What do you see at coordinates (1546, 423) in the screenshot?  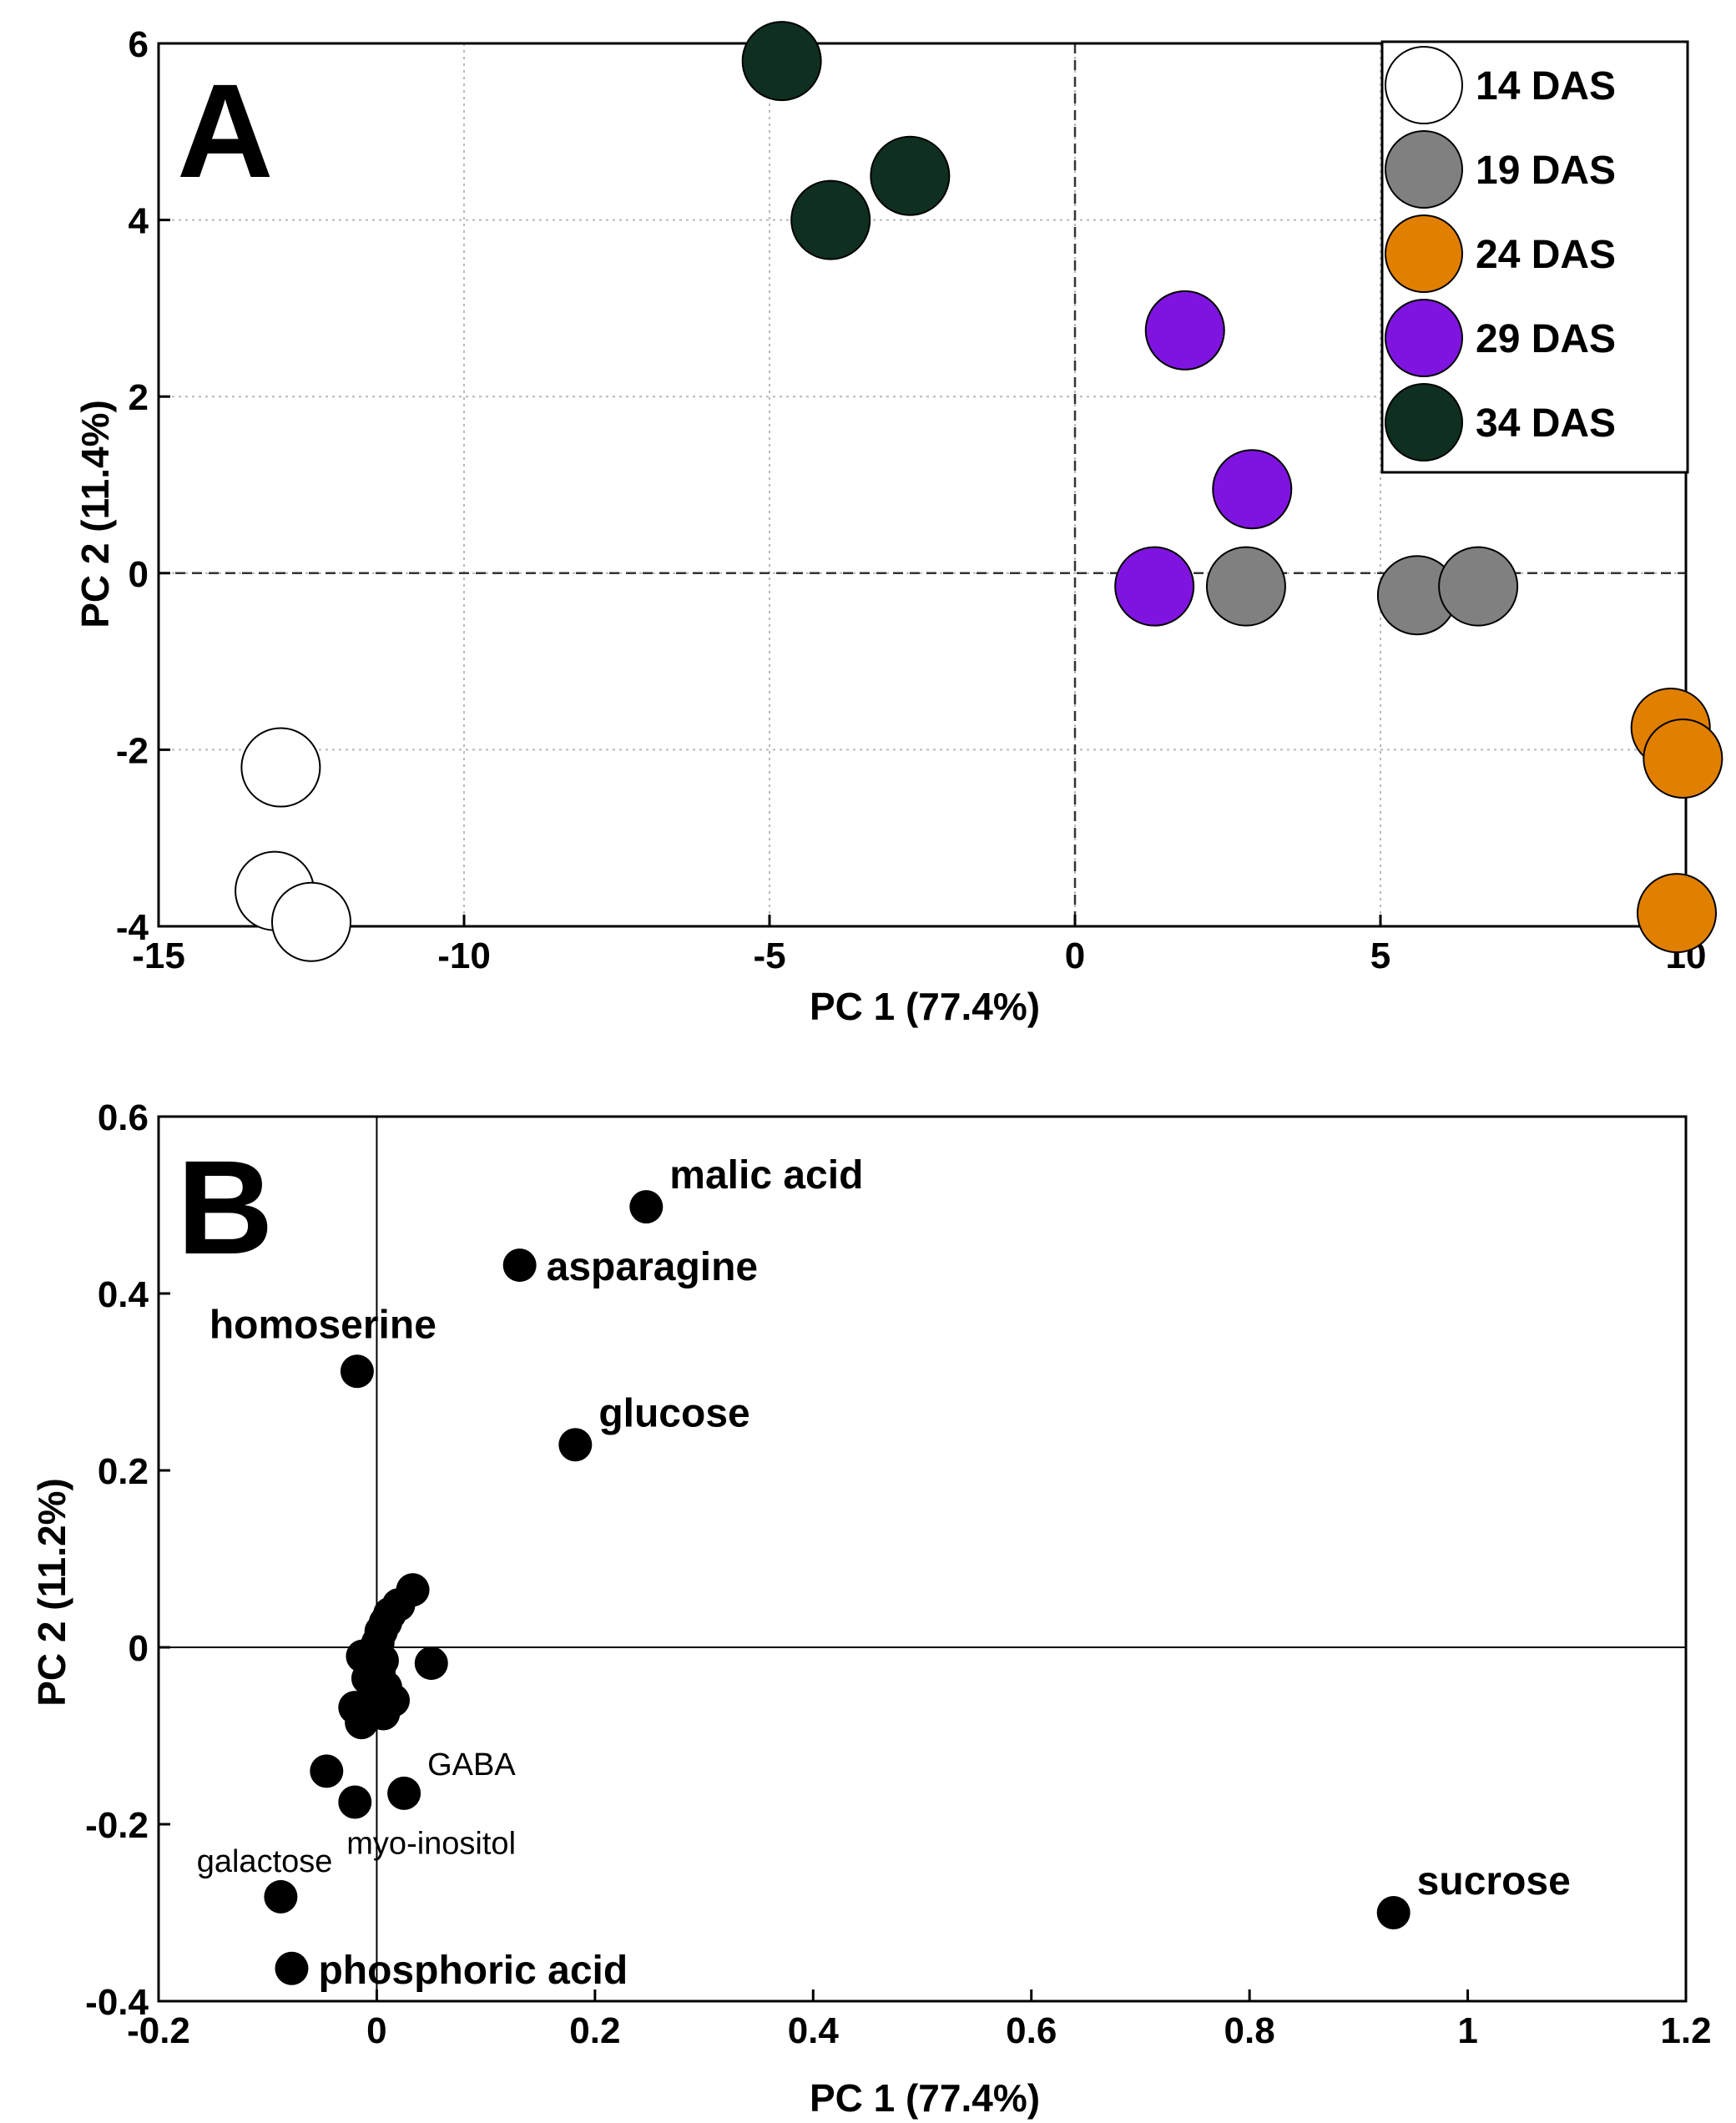 I see `panel-a-legend-label: 34 DAS` at bounding box center [1546, 423].